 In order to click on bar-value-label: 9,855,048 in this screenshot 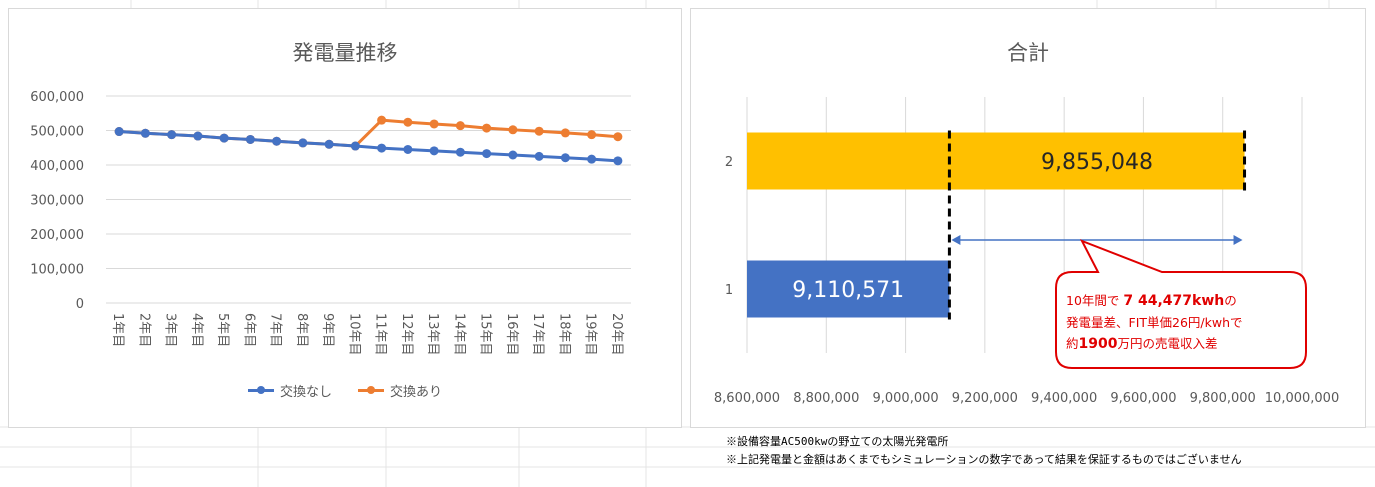, I will do `click(1097, 162)`.